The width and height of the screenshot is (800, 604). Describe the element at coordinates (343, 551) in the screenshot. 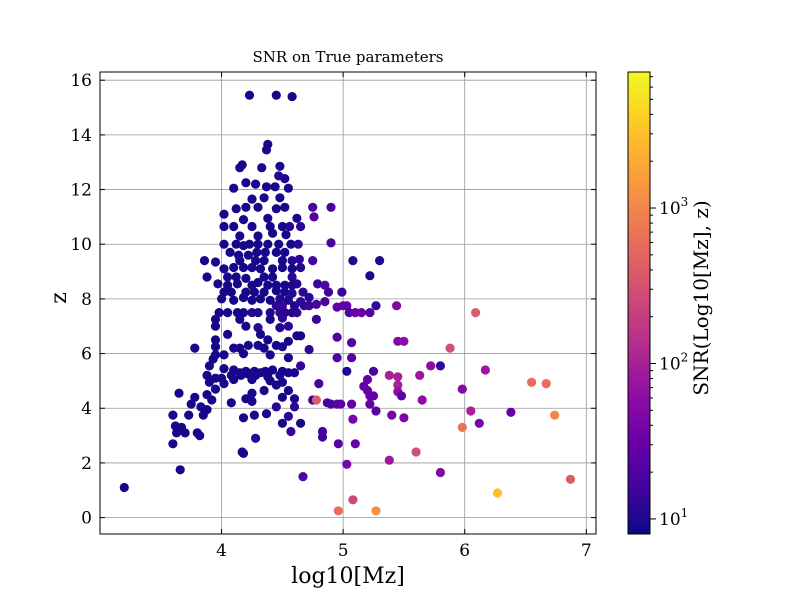

I see `x-tick-label: 5` at that location.